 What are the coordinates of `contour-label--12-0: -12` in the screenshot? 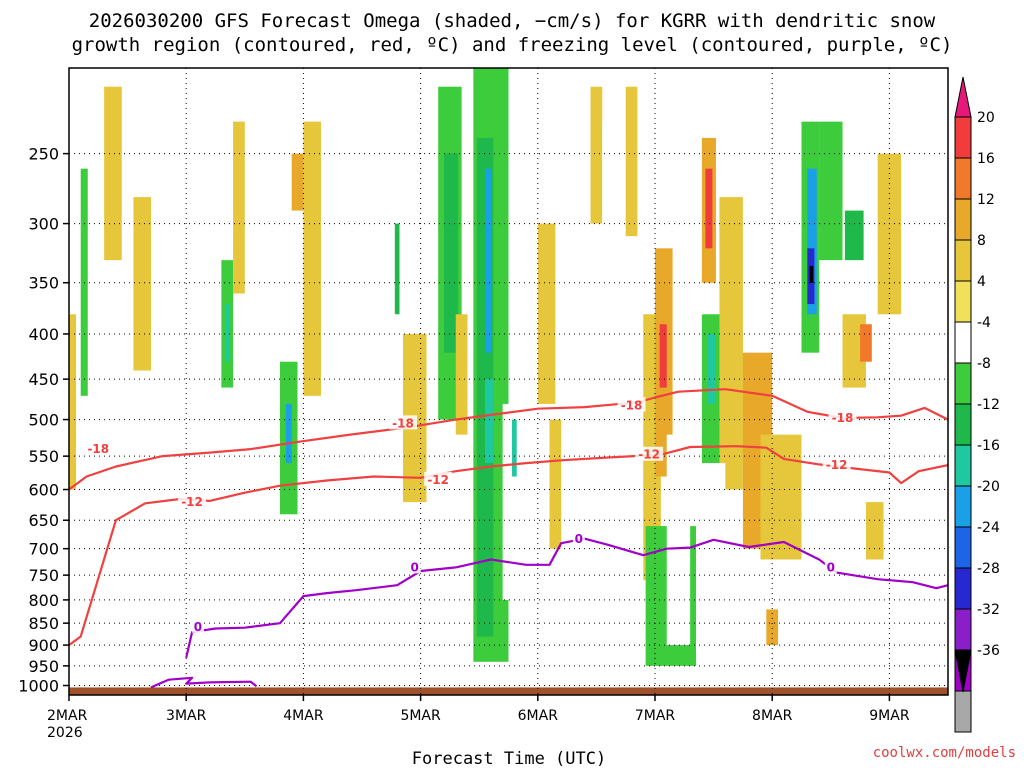 It's located at (192, 502).